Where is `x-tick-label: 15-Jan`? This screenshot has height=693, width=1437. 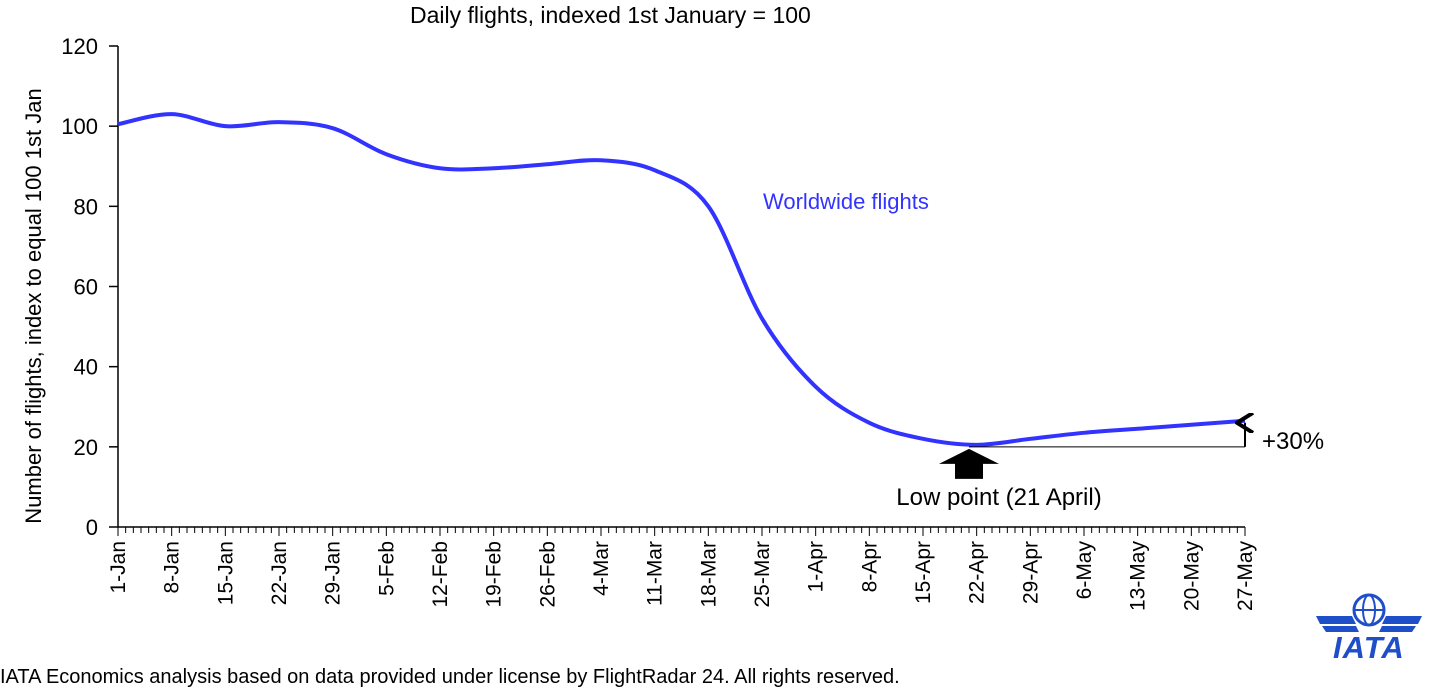 x-tick-label: 15-Jan is located at coordinates (225, 573).